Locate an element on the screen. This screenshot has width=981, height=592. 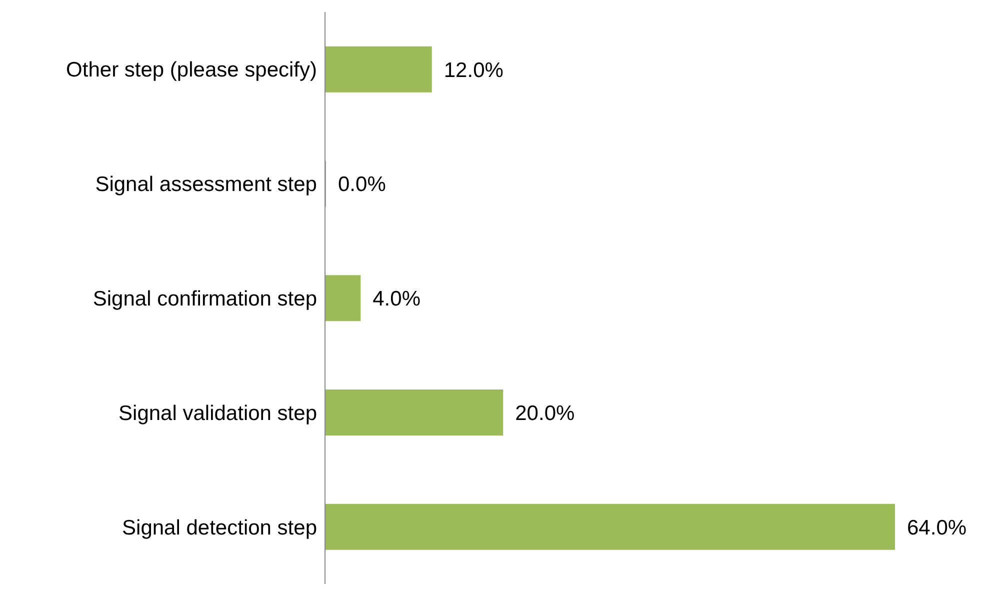
y-tick-label: Signal validation step is located at coordinates (217, 413).